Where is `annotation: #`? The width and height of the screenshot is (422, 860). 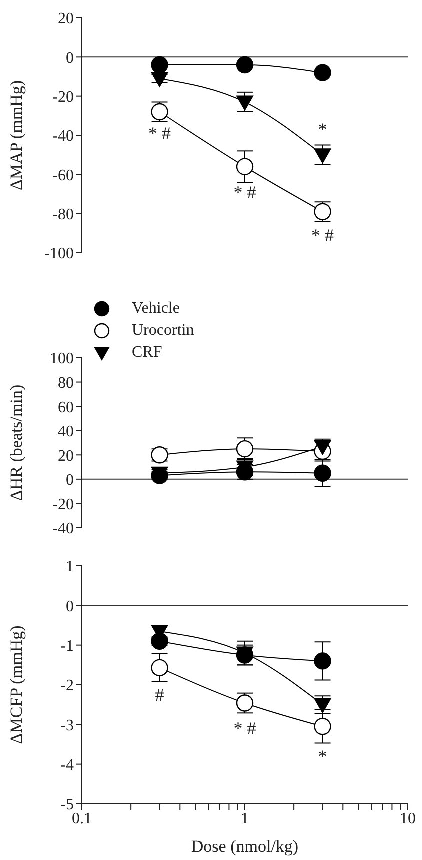
annotation: # is located at coordinates (159, 695).